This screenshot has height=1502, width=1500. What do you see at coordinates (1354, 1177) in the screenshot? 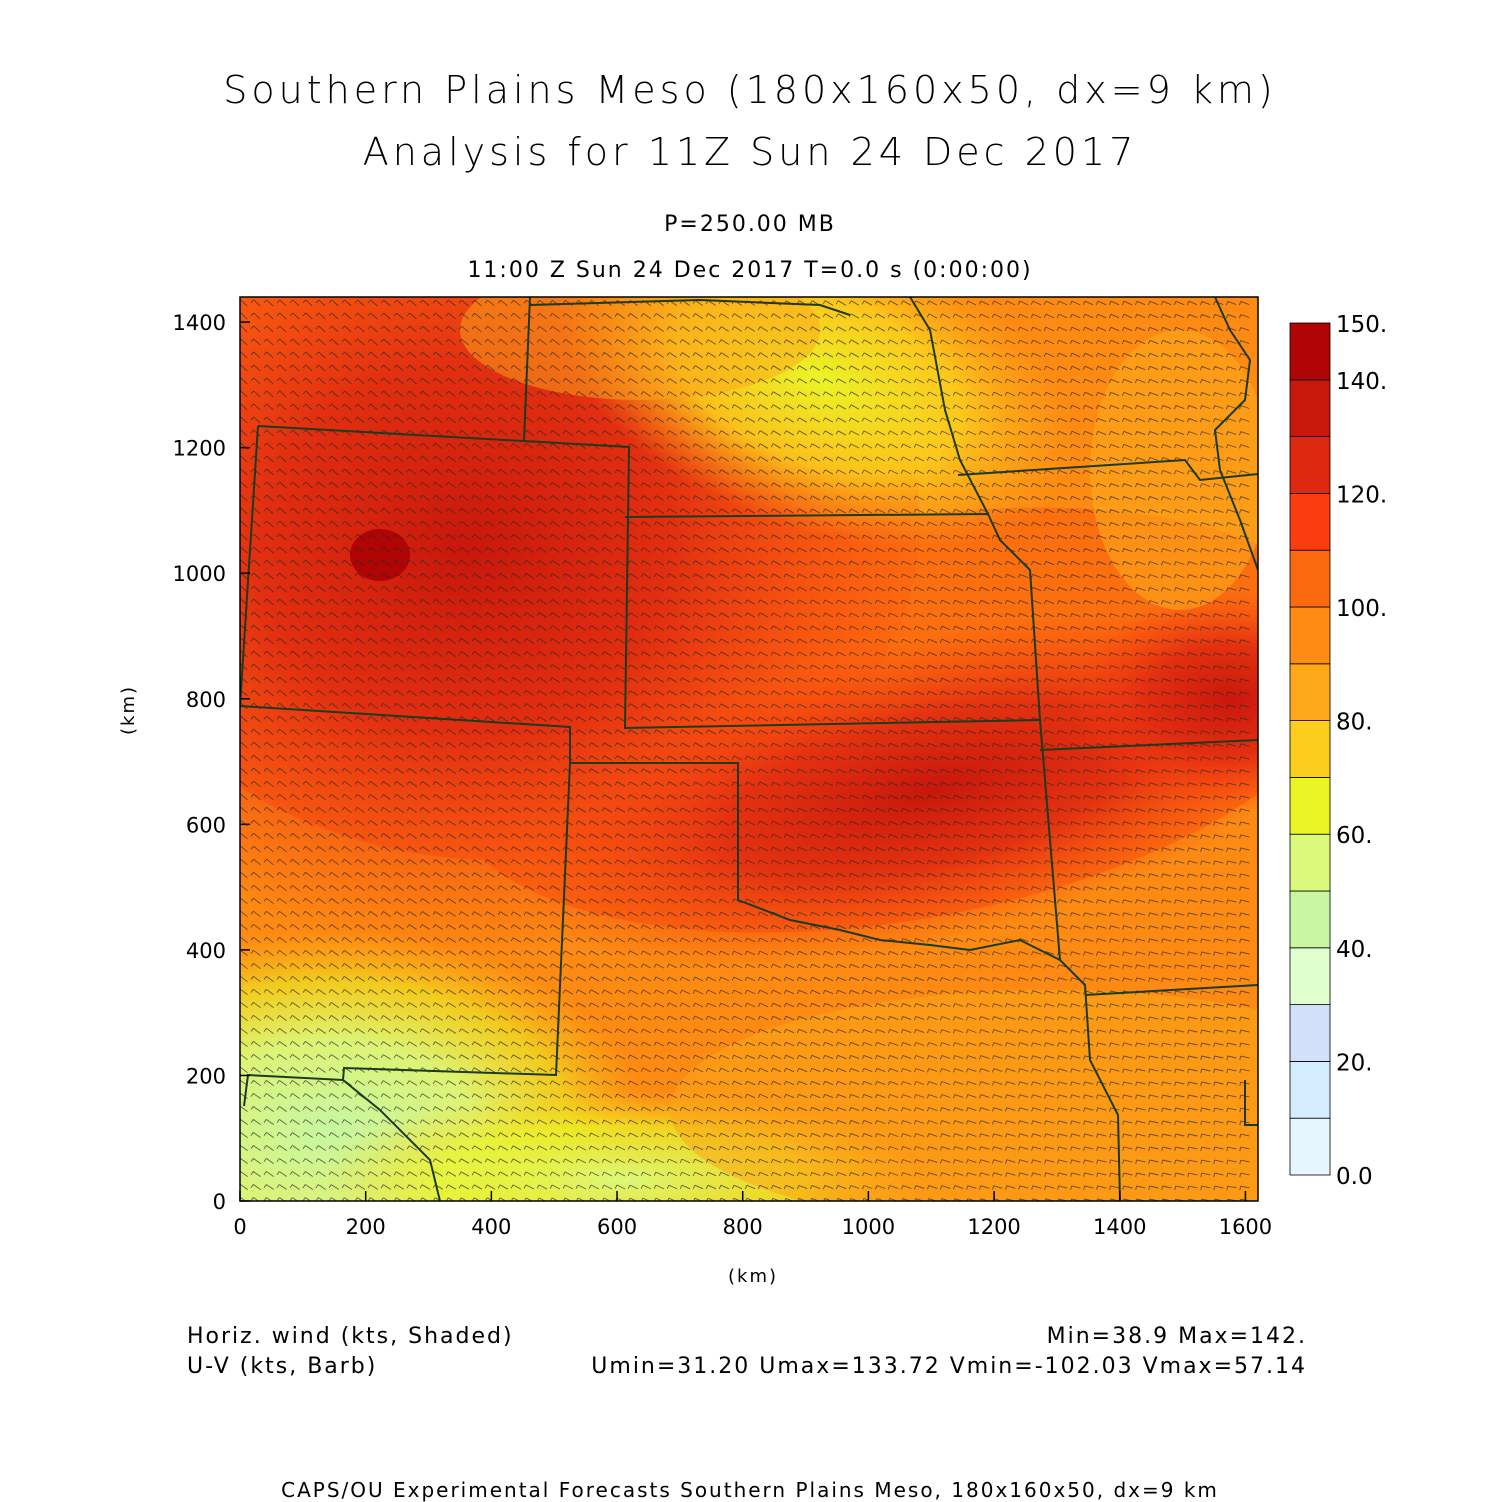
I see `colorbar-label: 0.0` at bounding box center [1354, 1177].